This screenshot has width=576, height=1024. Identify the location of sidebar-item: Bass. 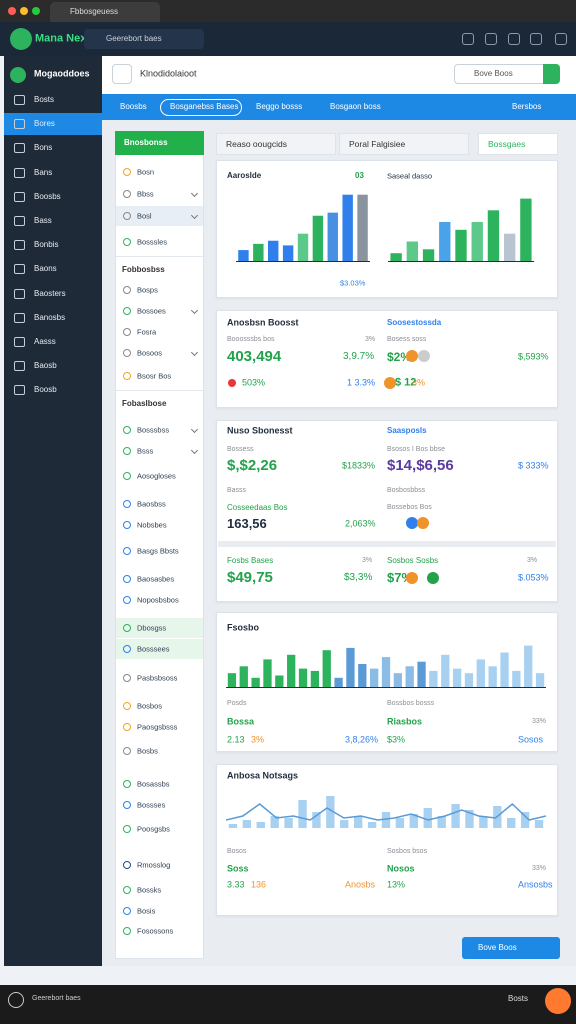
(43, 221).